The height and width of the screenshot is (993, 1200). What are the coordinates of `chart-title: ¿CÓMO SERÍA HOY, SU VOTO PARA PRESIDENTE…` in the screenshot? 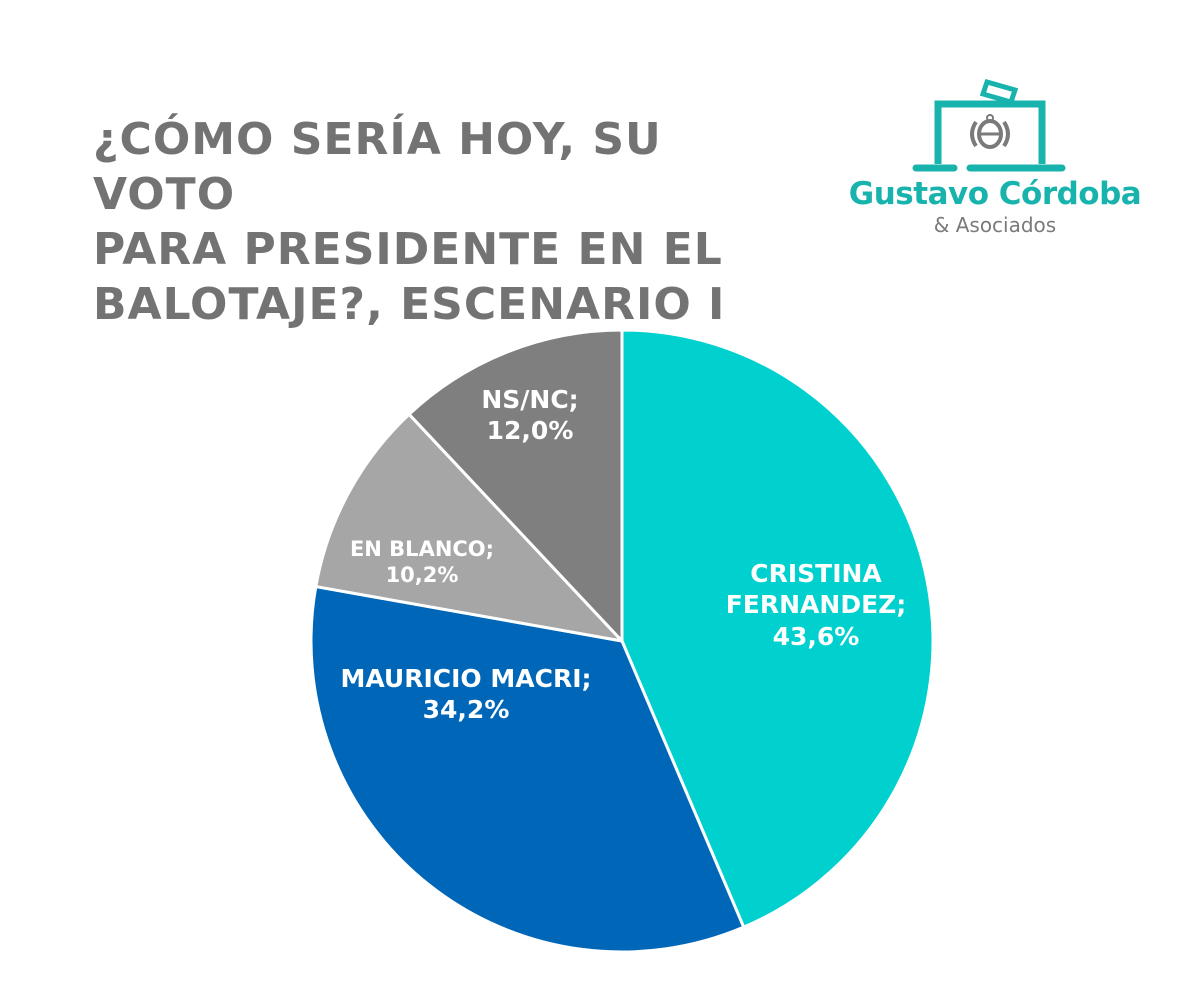 It's located at (453, 222).